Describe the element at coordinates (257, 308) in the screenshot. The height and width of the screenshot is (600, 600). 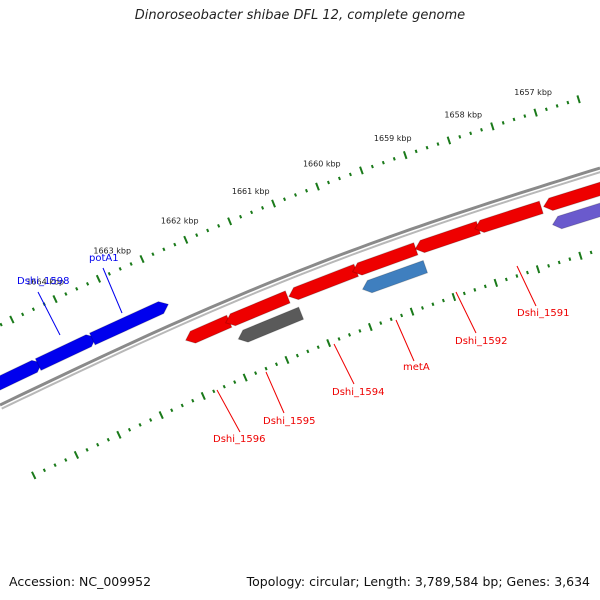
I see `g-dshi-1595-red` at that location.